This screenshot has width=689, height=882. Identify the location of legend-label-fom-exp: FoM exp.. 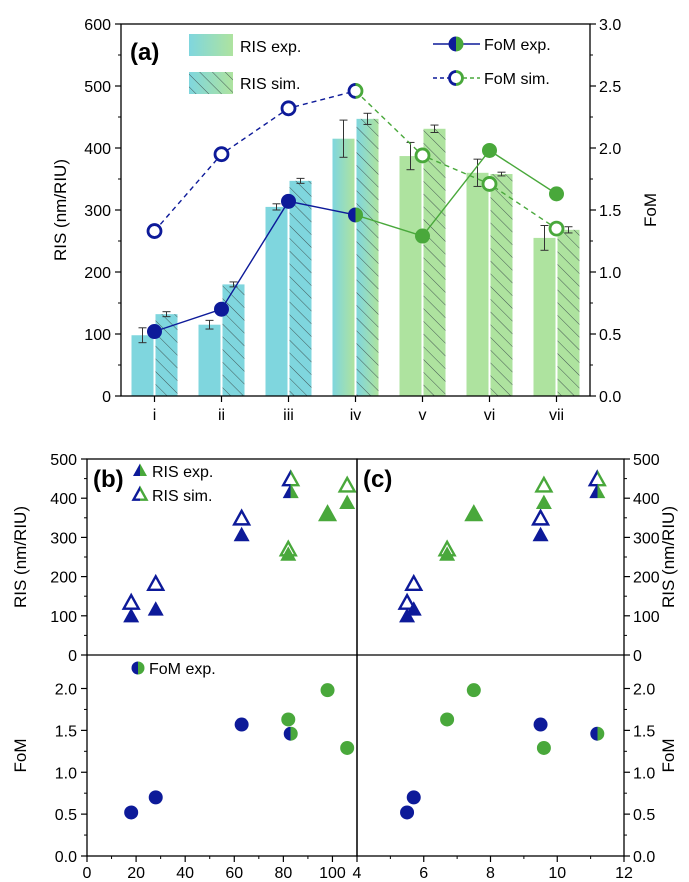
(182, 669).